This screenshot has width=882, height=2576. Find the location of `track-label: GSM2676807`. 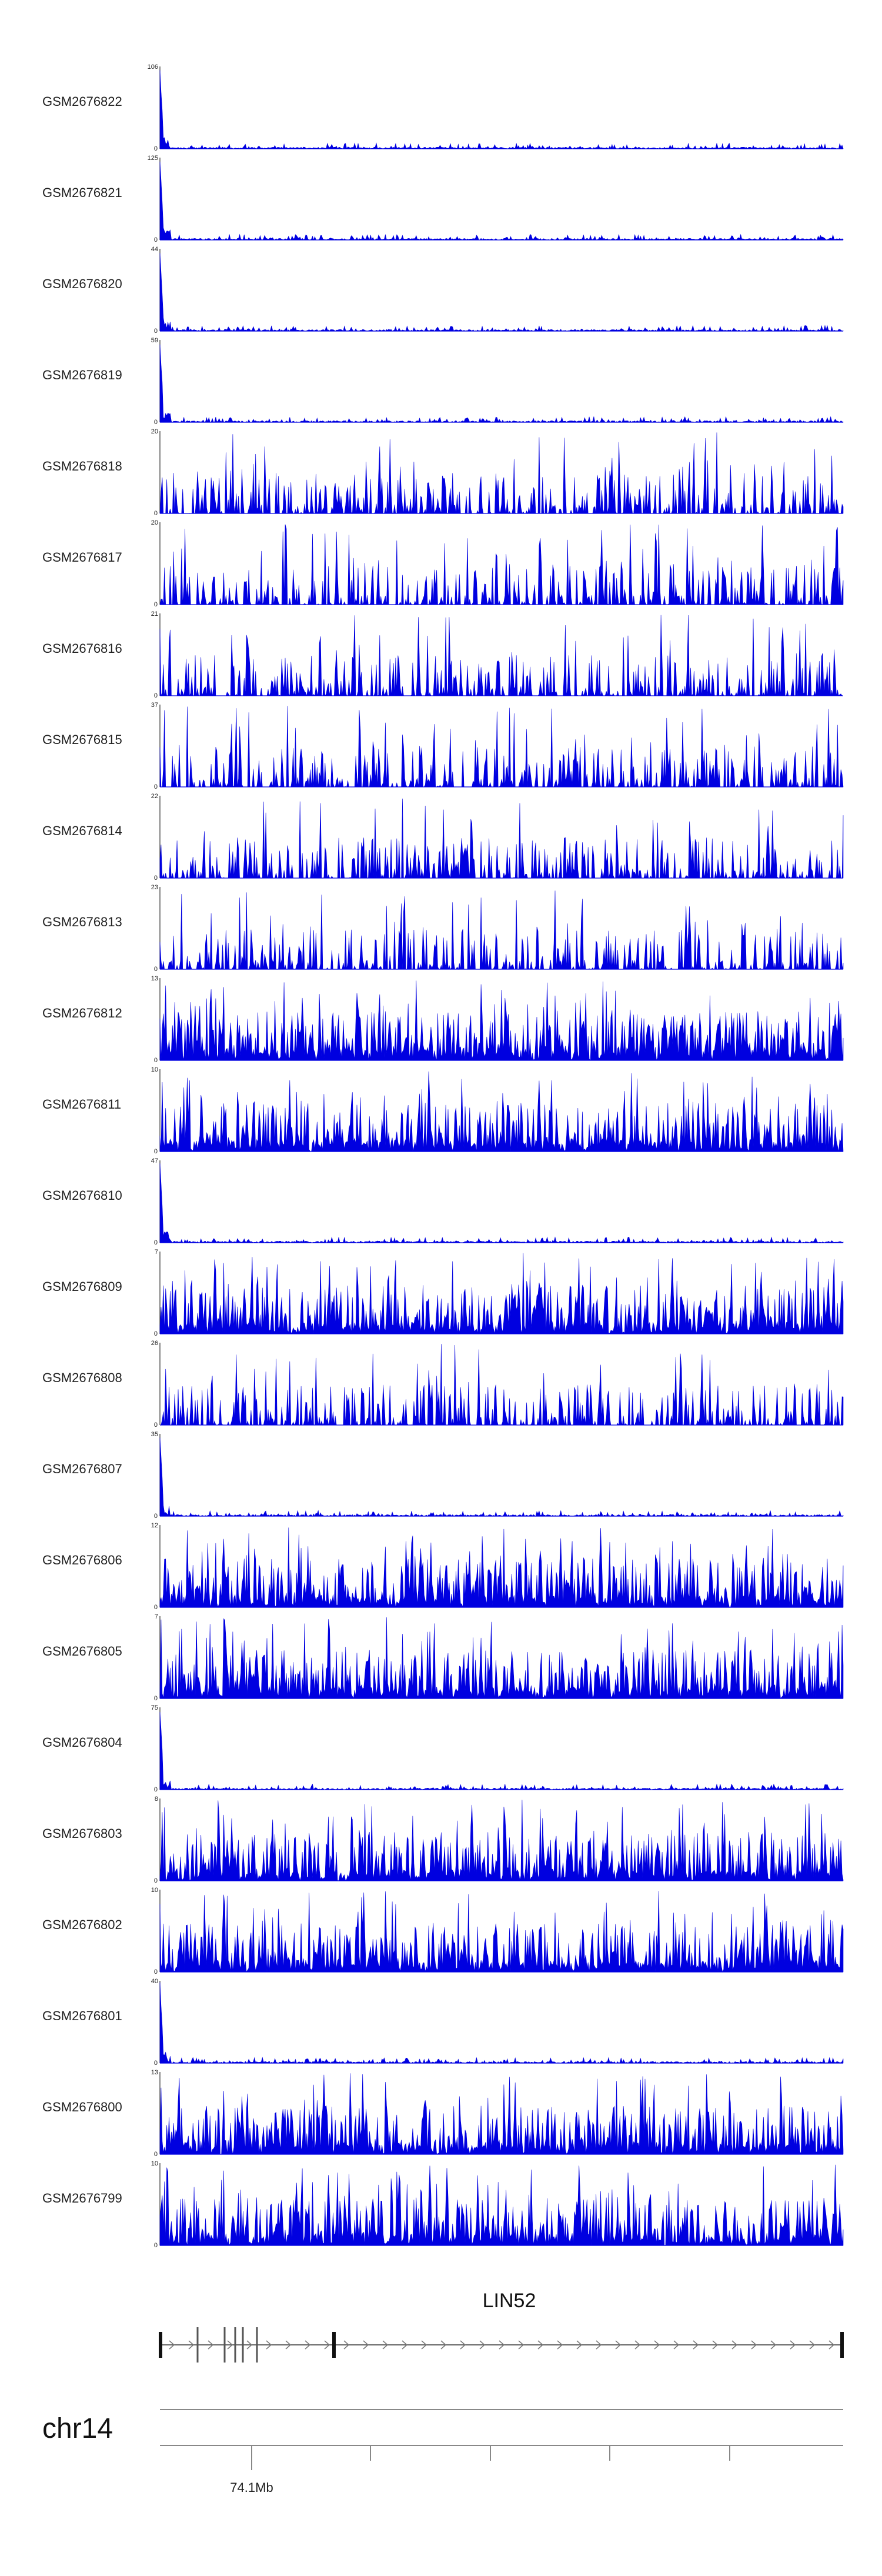

track-label: GSM2676807 is located at coordinates (82, 1468).